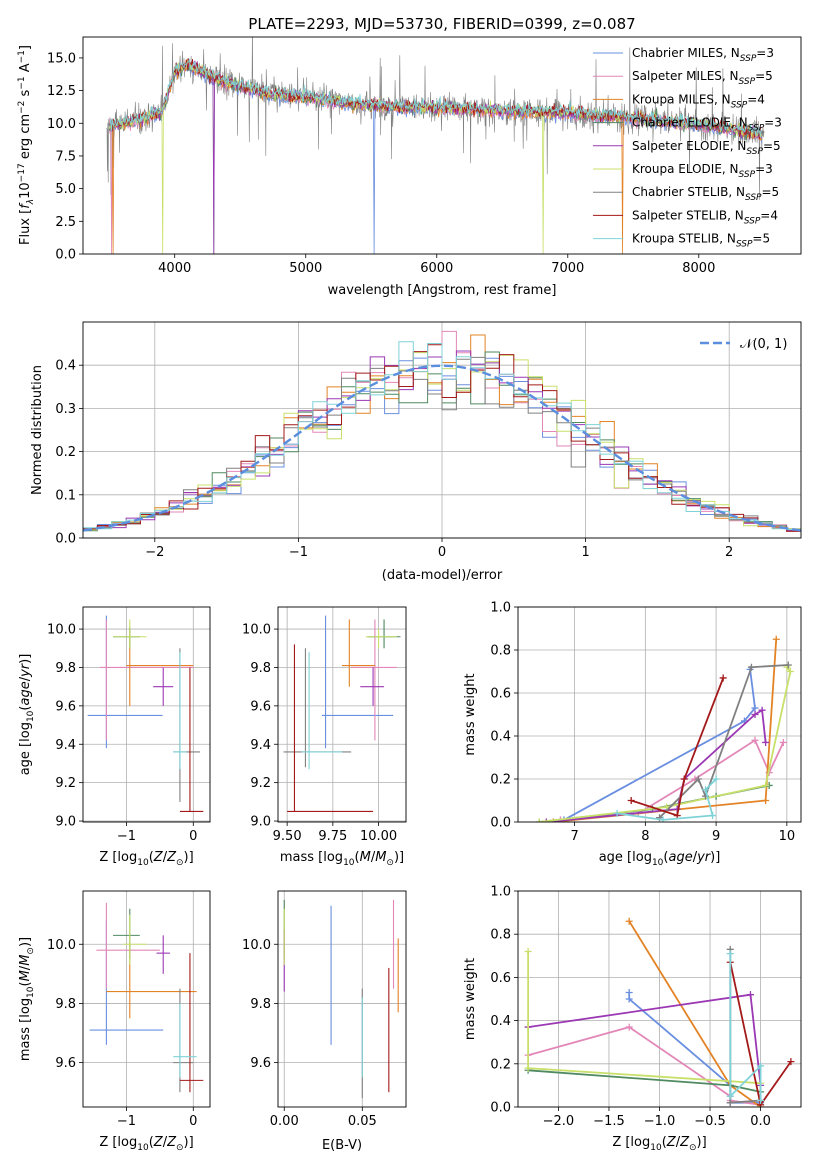 This screenshot has width=819, height=1170. What do you see at coordinates (305, 268) in the screenshot?
I see `x-tick-label: 5000` at bounding box center [305, 268].